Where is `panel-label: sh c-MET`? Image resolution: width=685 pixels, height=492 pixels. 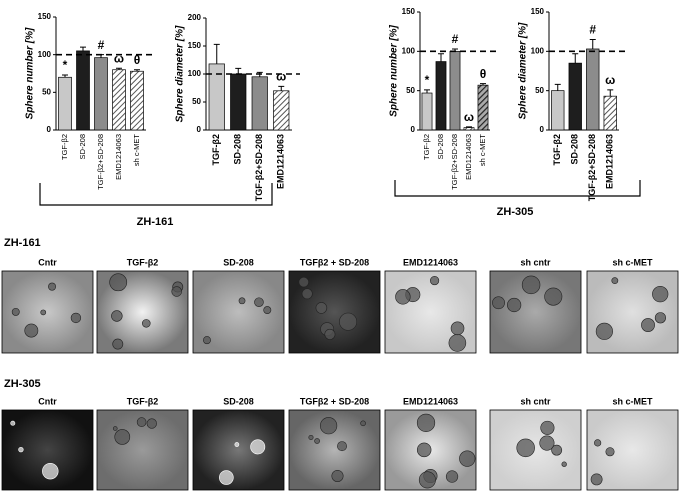
panel-label: sh c-MET is located at coordinates (632, 401).